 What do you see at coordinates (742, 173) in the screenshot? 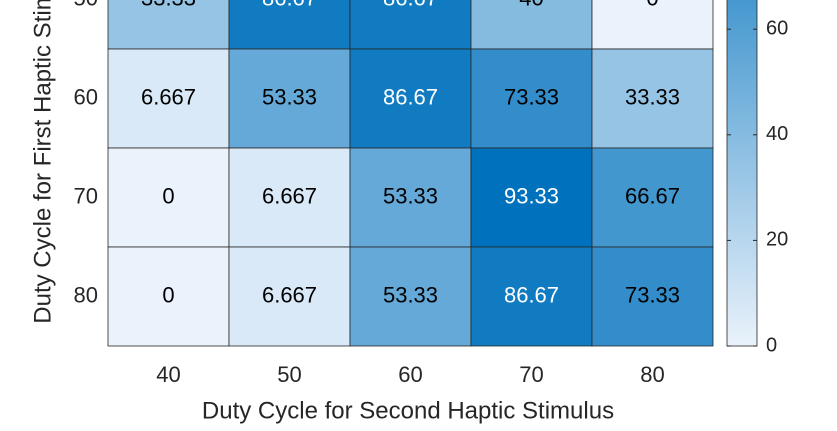
I see `colorbar` at bounding box center [742, 173].